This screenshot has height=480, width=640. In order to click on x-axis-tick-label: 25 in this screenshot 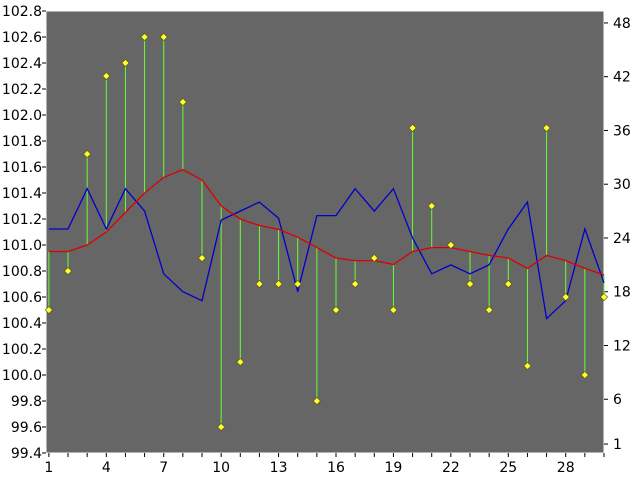, I will do `click(508, 468)`.